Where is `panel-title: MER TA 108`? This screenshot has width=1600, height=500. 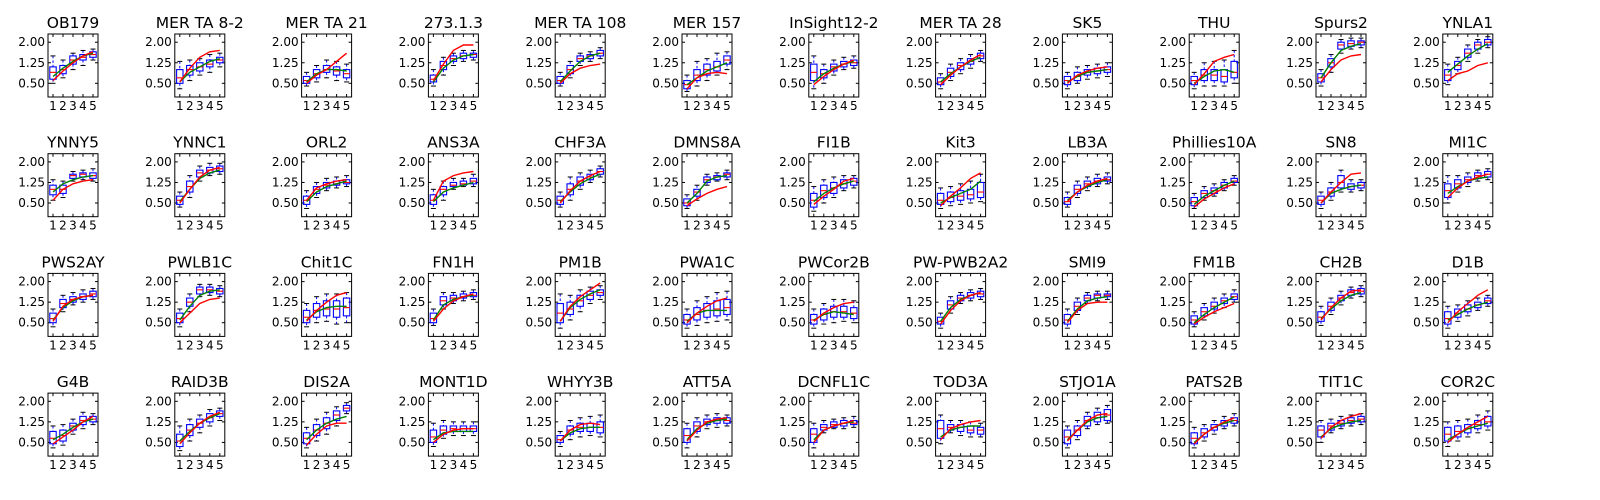
panel-title: MER TA 108 is located at coordinates (580, 23).